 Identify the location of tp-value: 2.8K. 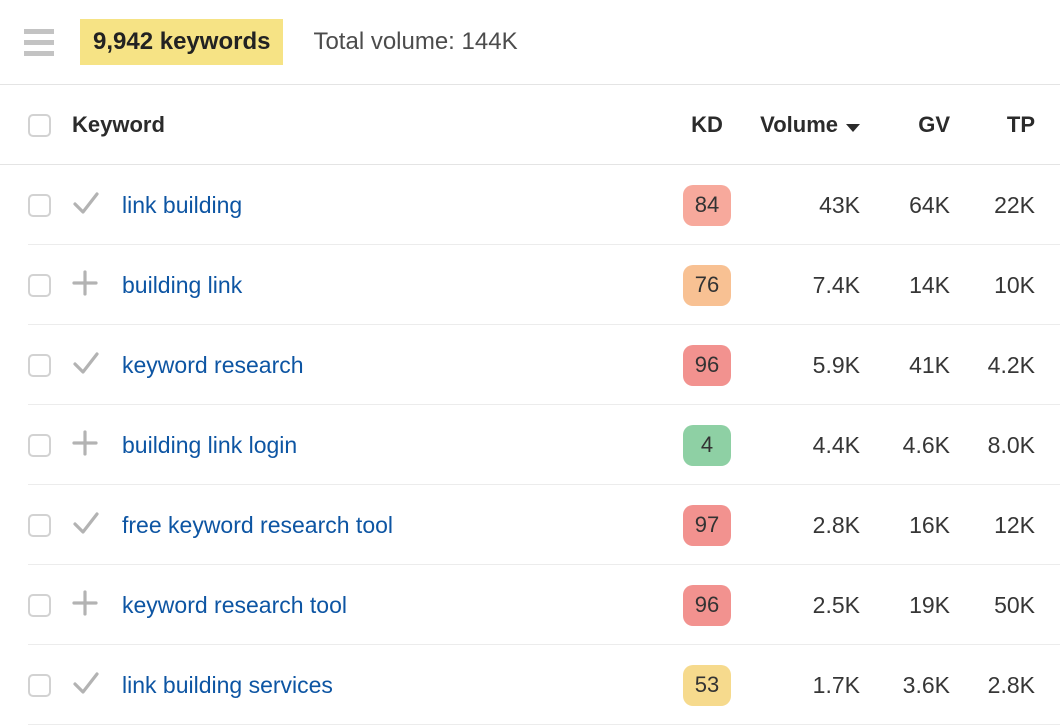
(1011, 684).